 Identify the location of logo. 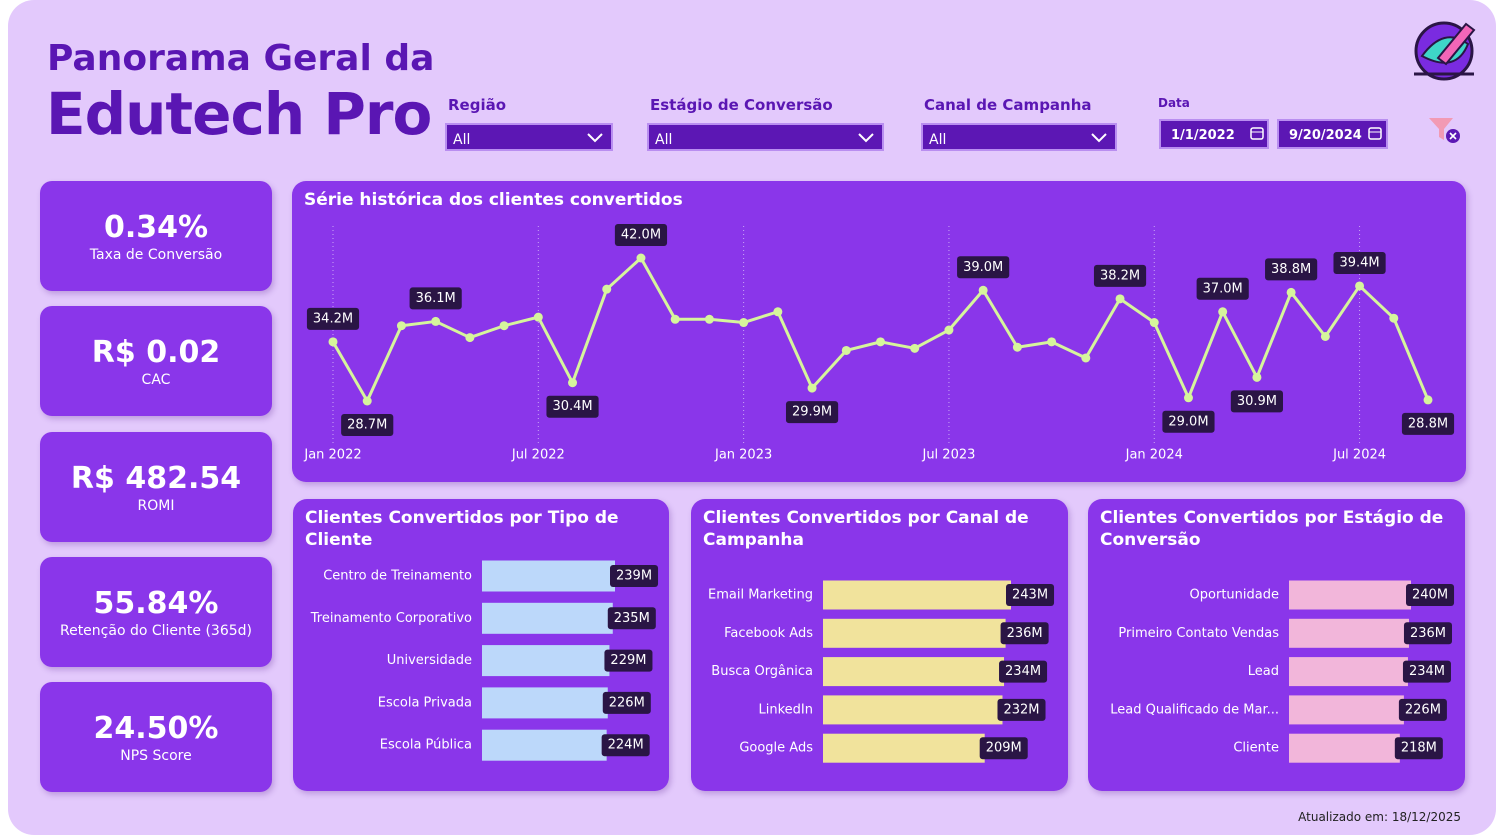
(1445, 51).